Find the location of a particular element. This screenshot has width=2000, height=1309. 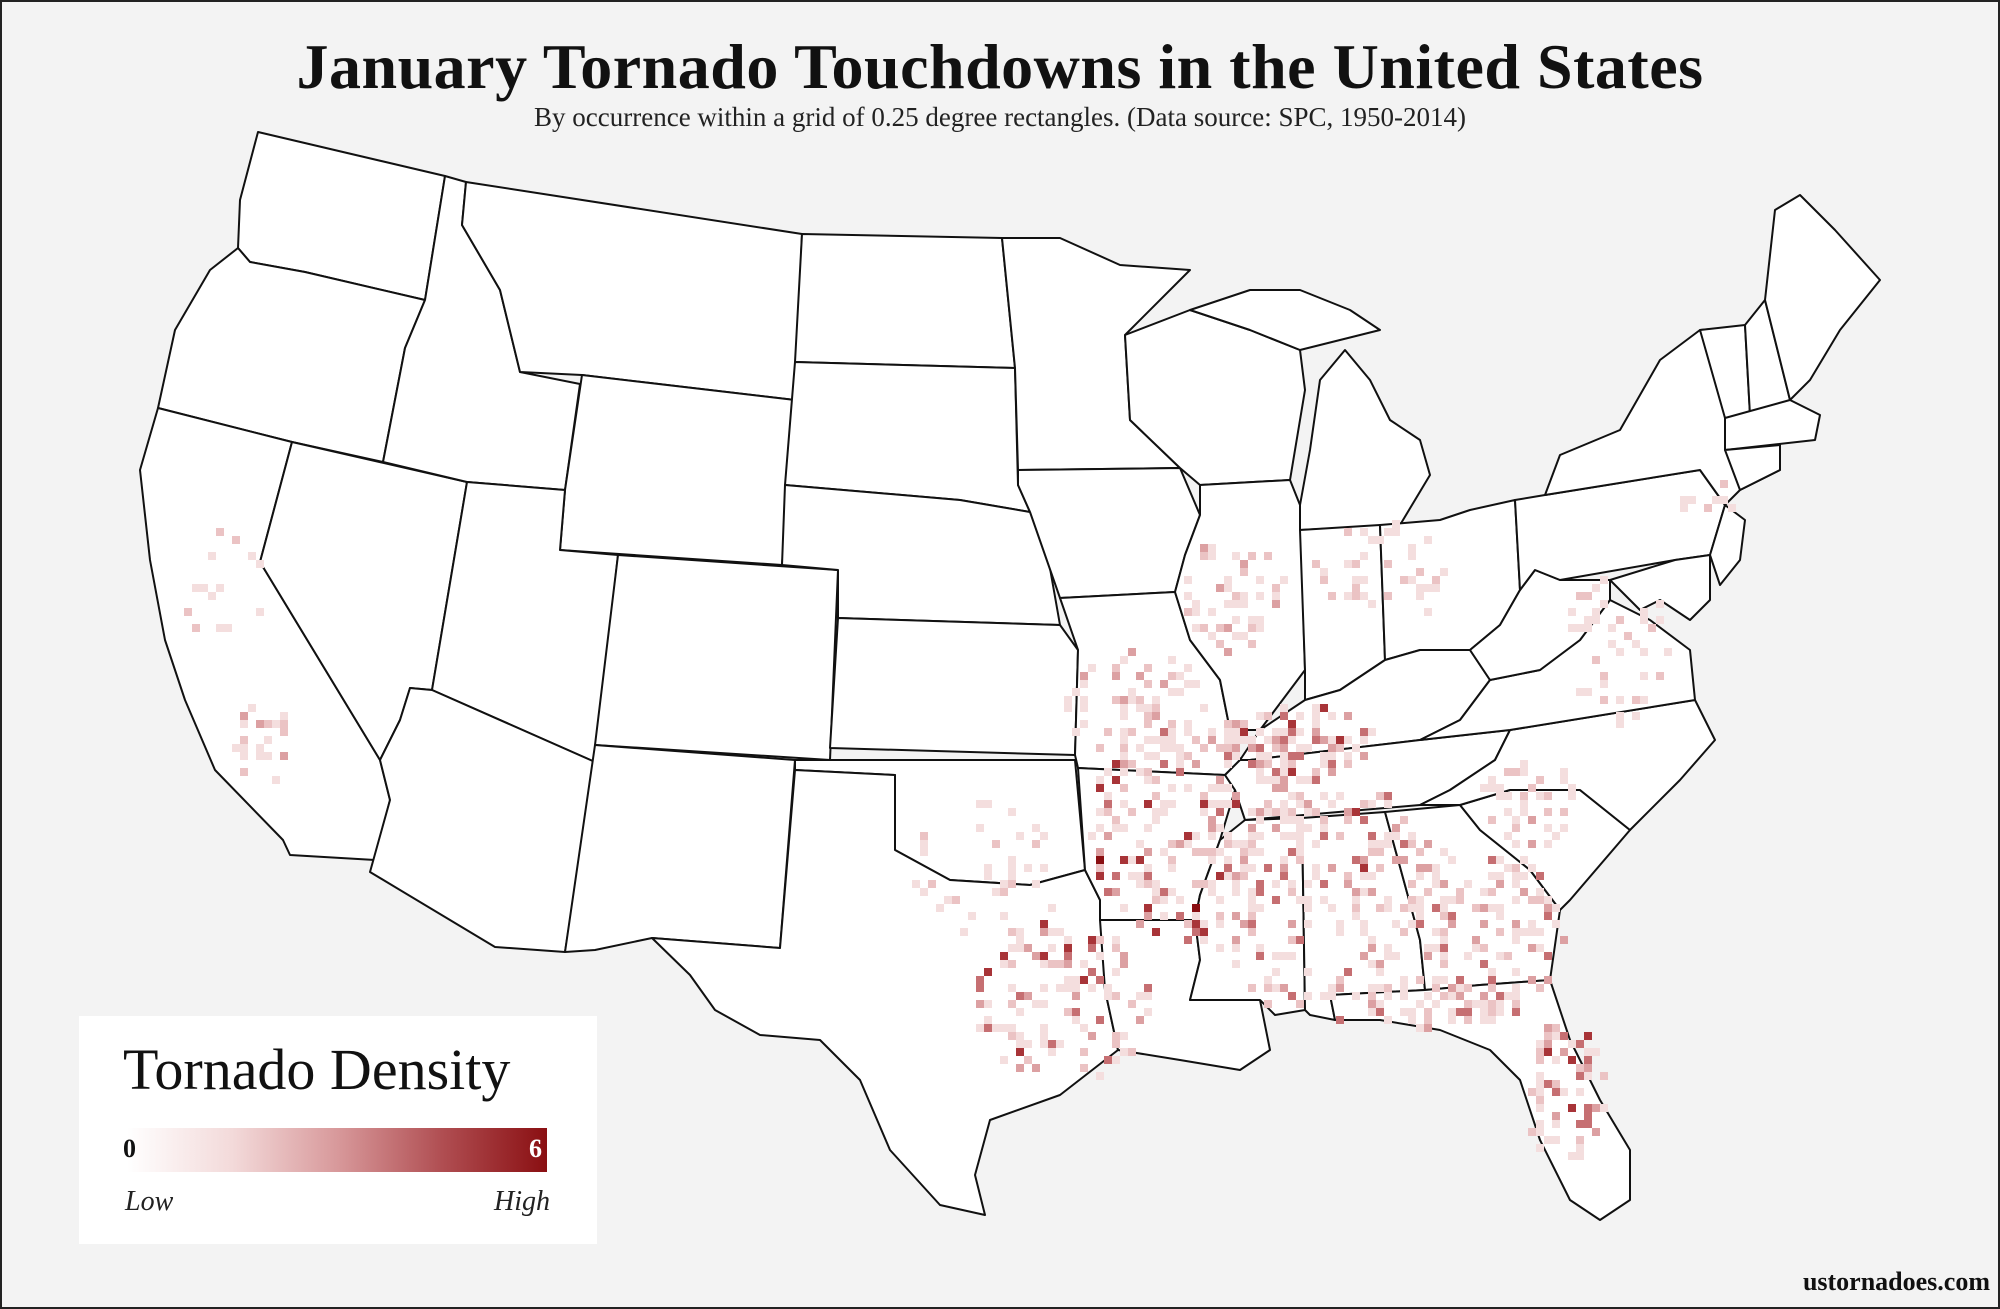

legend-high-label: High is located at coordinates (522, 1201).